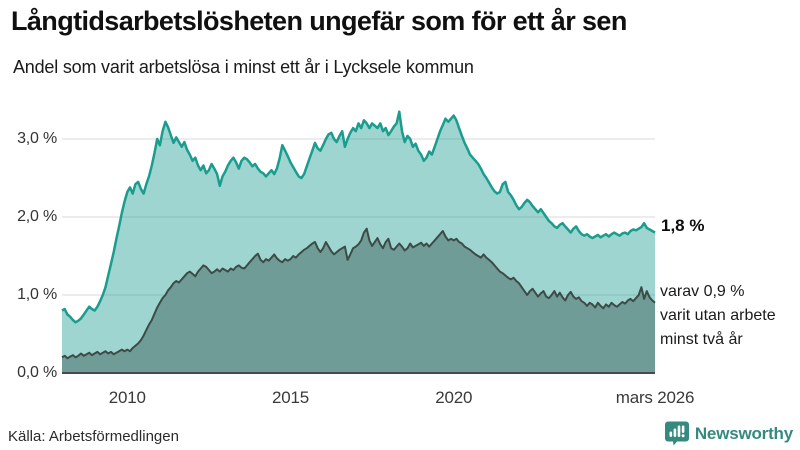 The height and width of the screenshot is (450, 800). Describe the element at coordinates (454, 397) in the screenshot. I see `x-tick-label: 2020` at that location.